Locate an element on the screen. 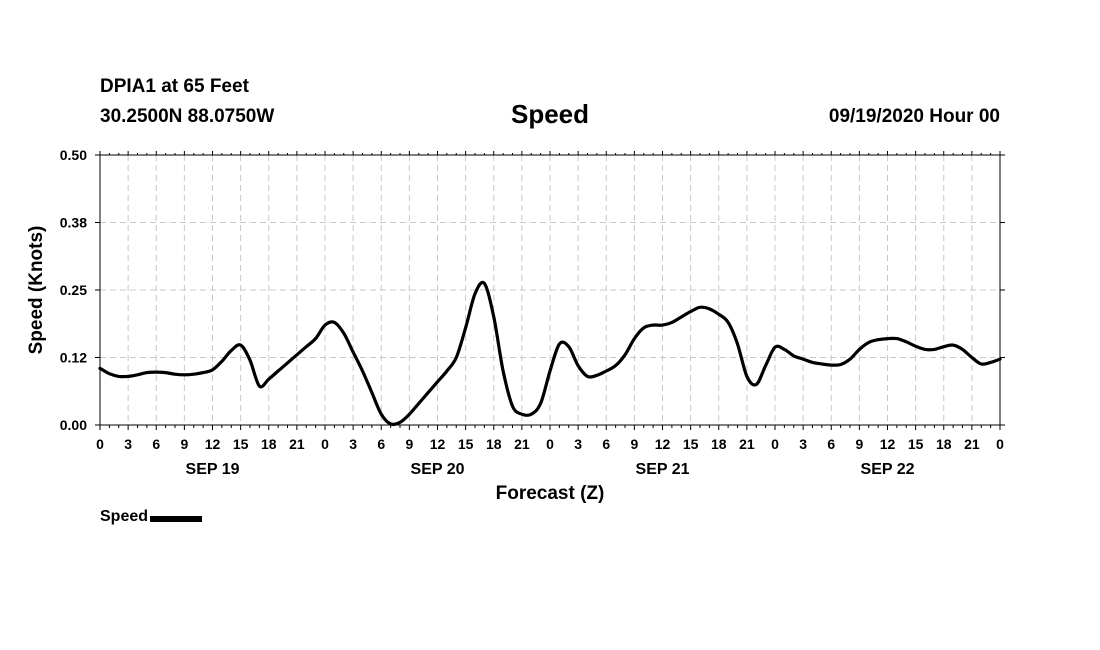  chart-title: Speed is located at coordinates (550, 114).